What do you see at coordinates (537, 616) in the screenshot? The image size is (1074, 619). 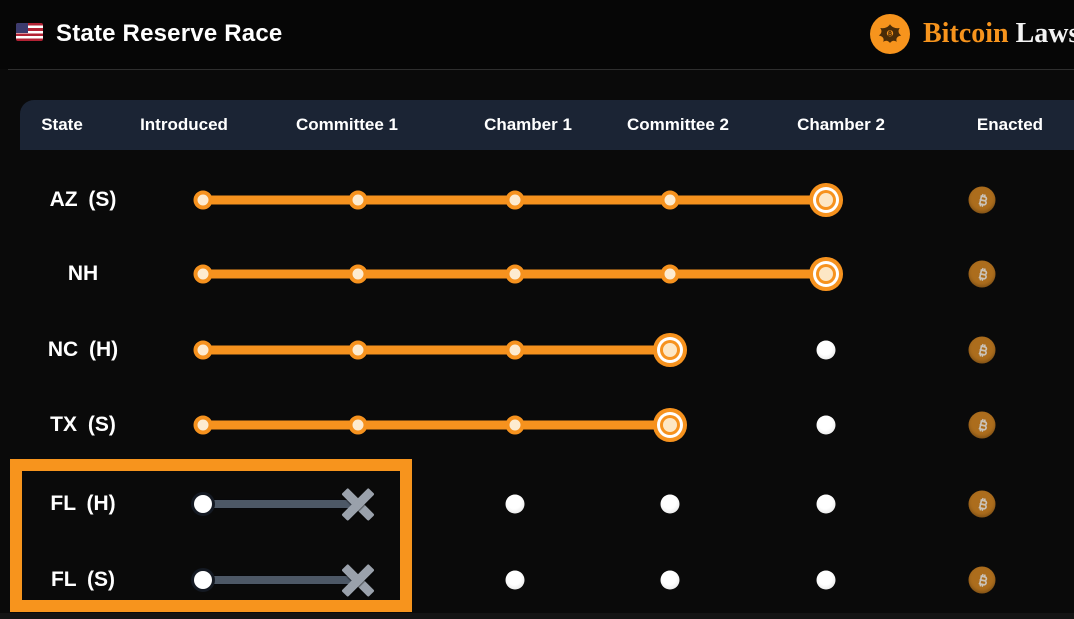 I see `page-bottom-edge` at bounding box center [537, 616].